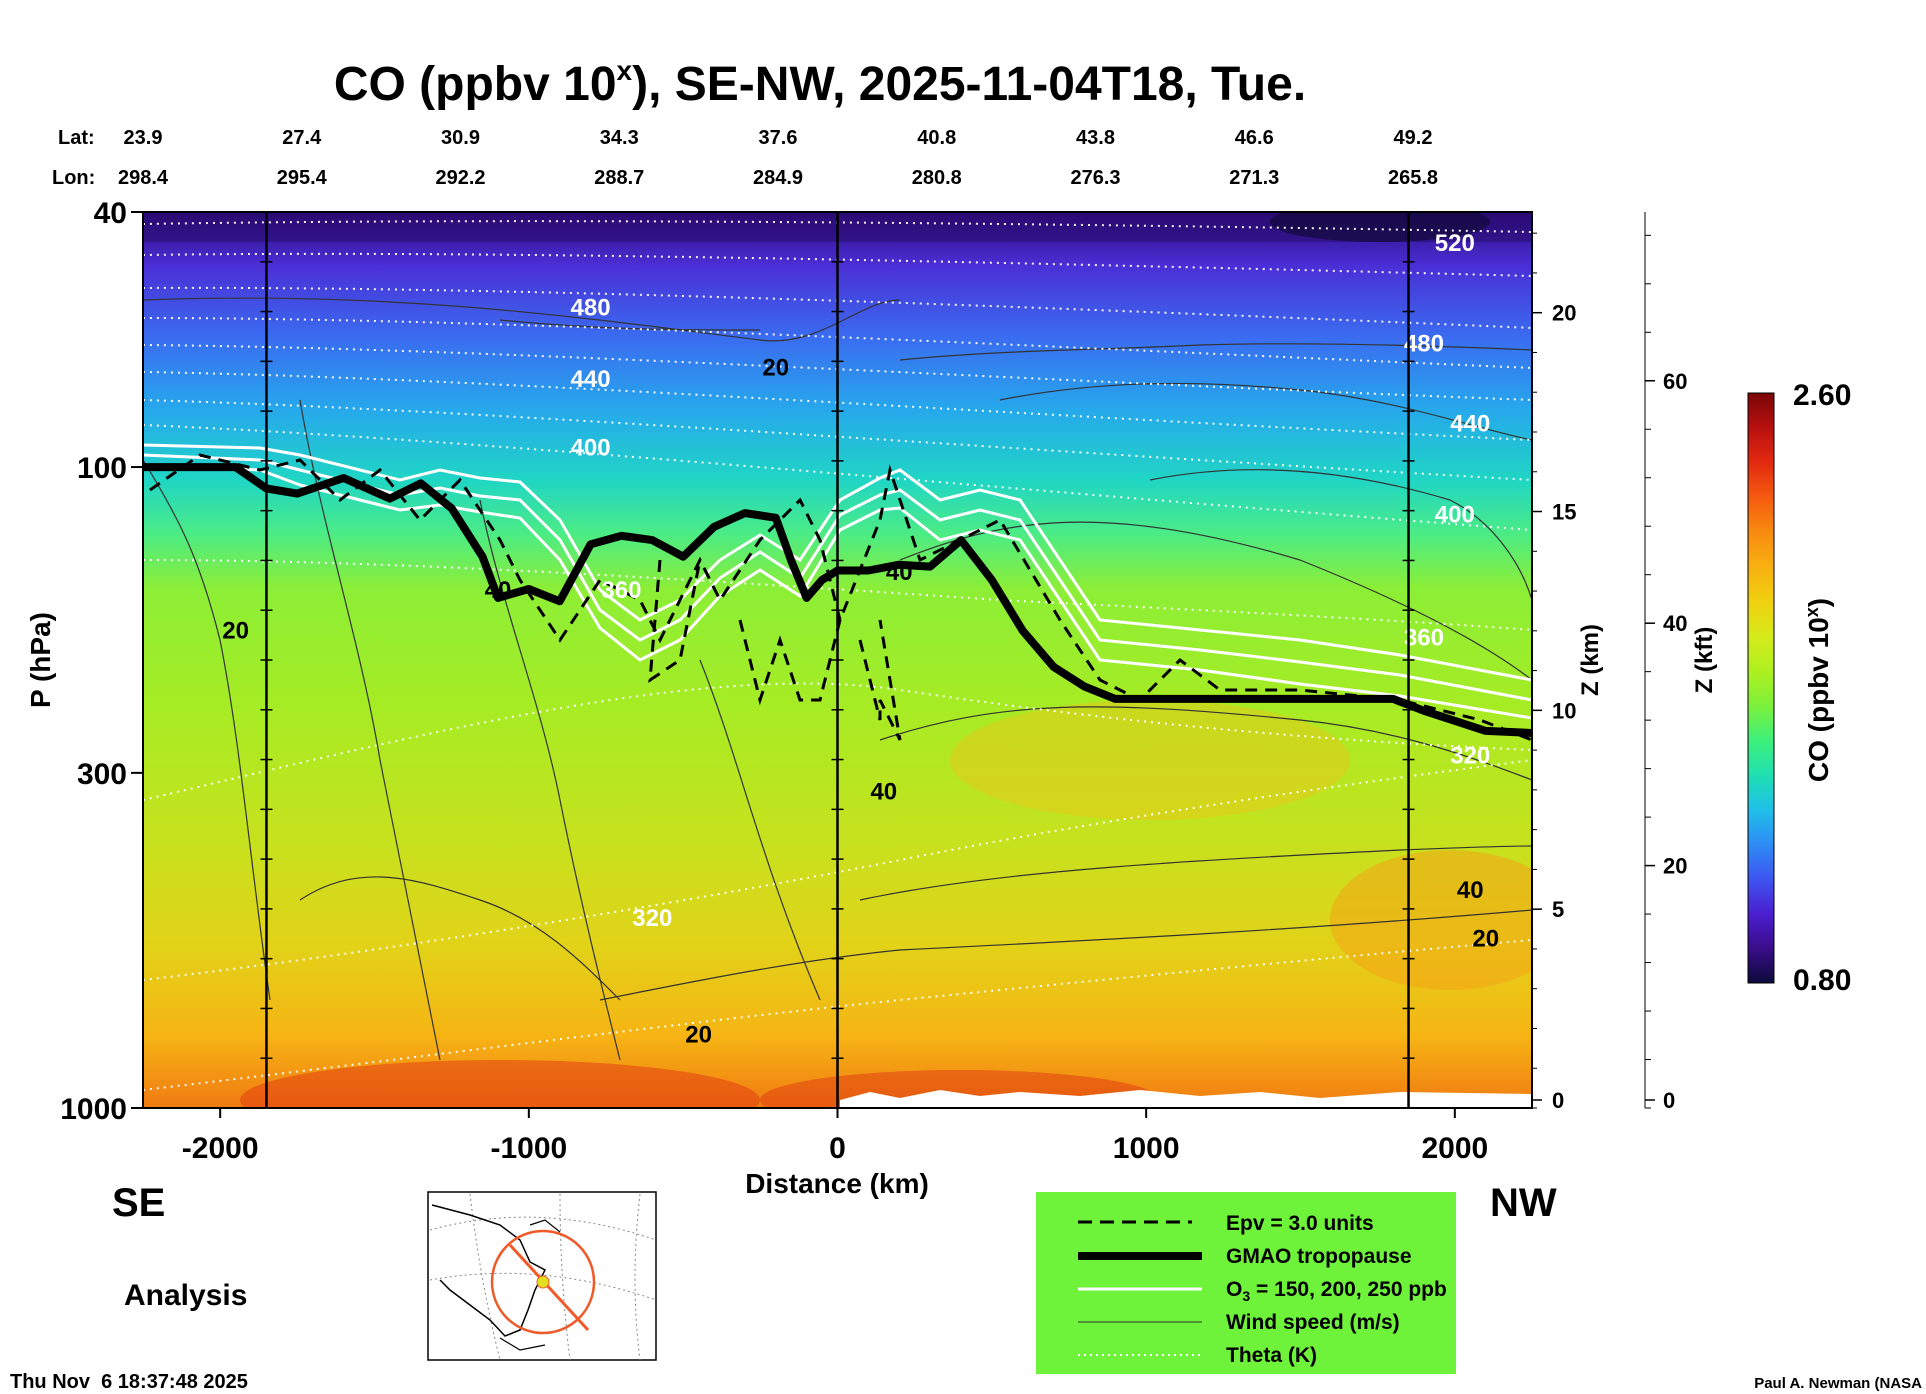 This screenshot has height=1394, width=1926. What do you see at coordinates (143, 138) in the screenshot?
I see `lat-value: 23.9` at bounding box center [143, 138].